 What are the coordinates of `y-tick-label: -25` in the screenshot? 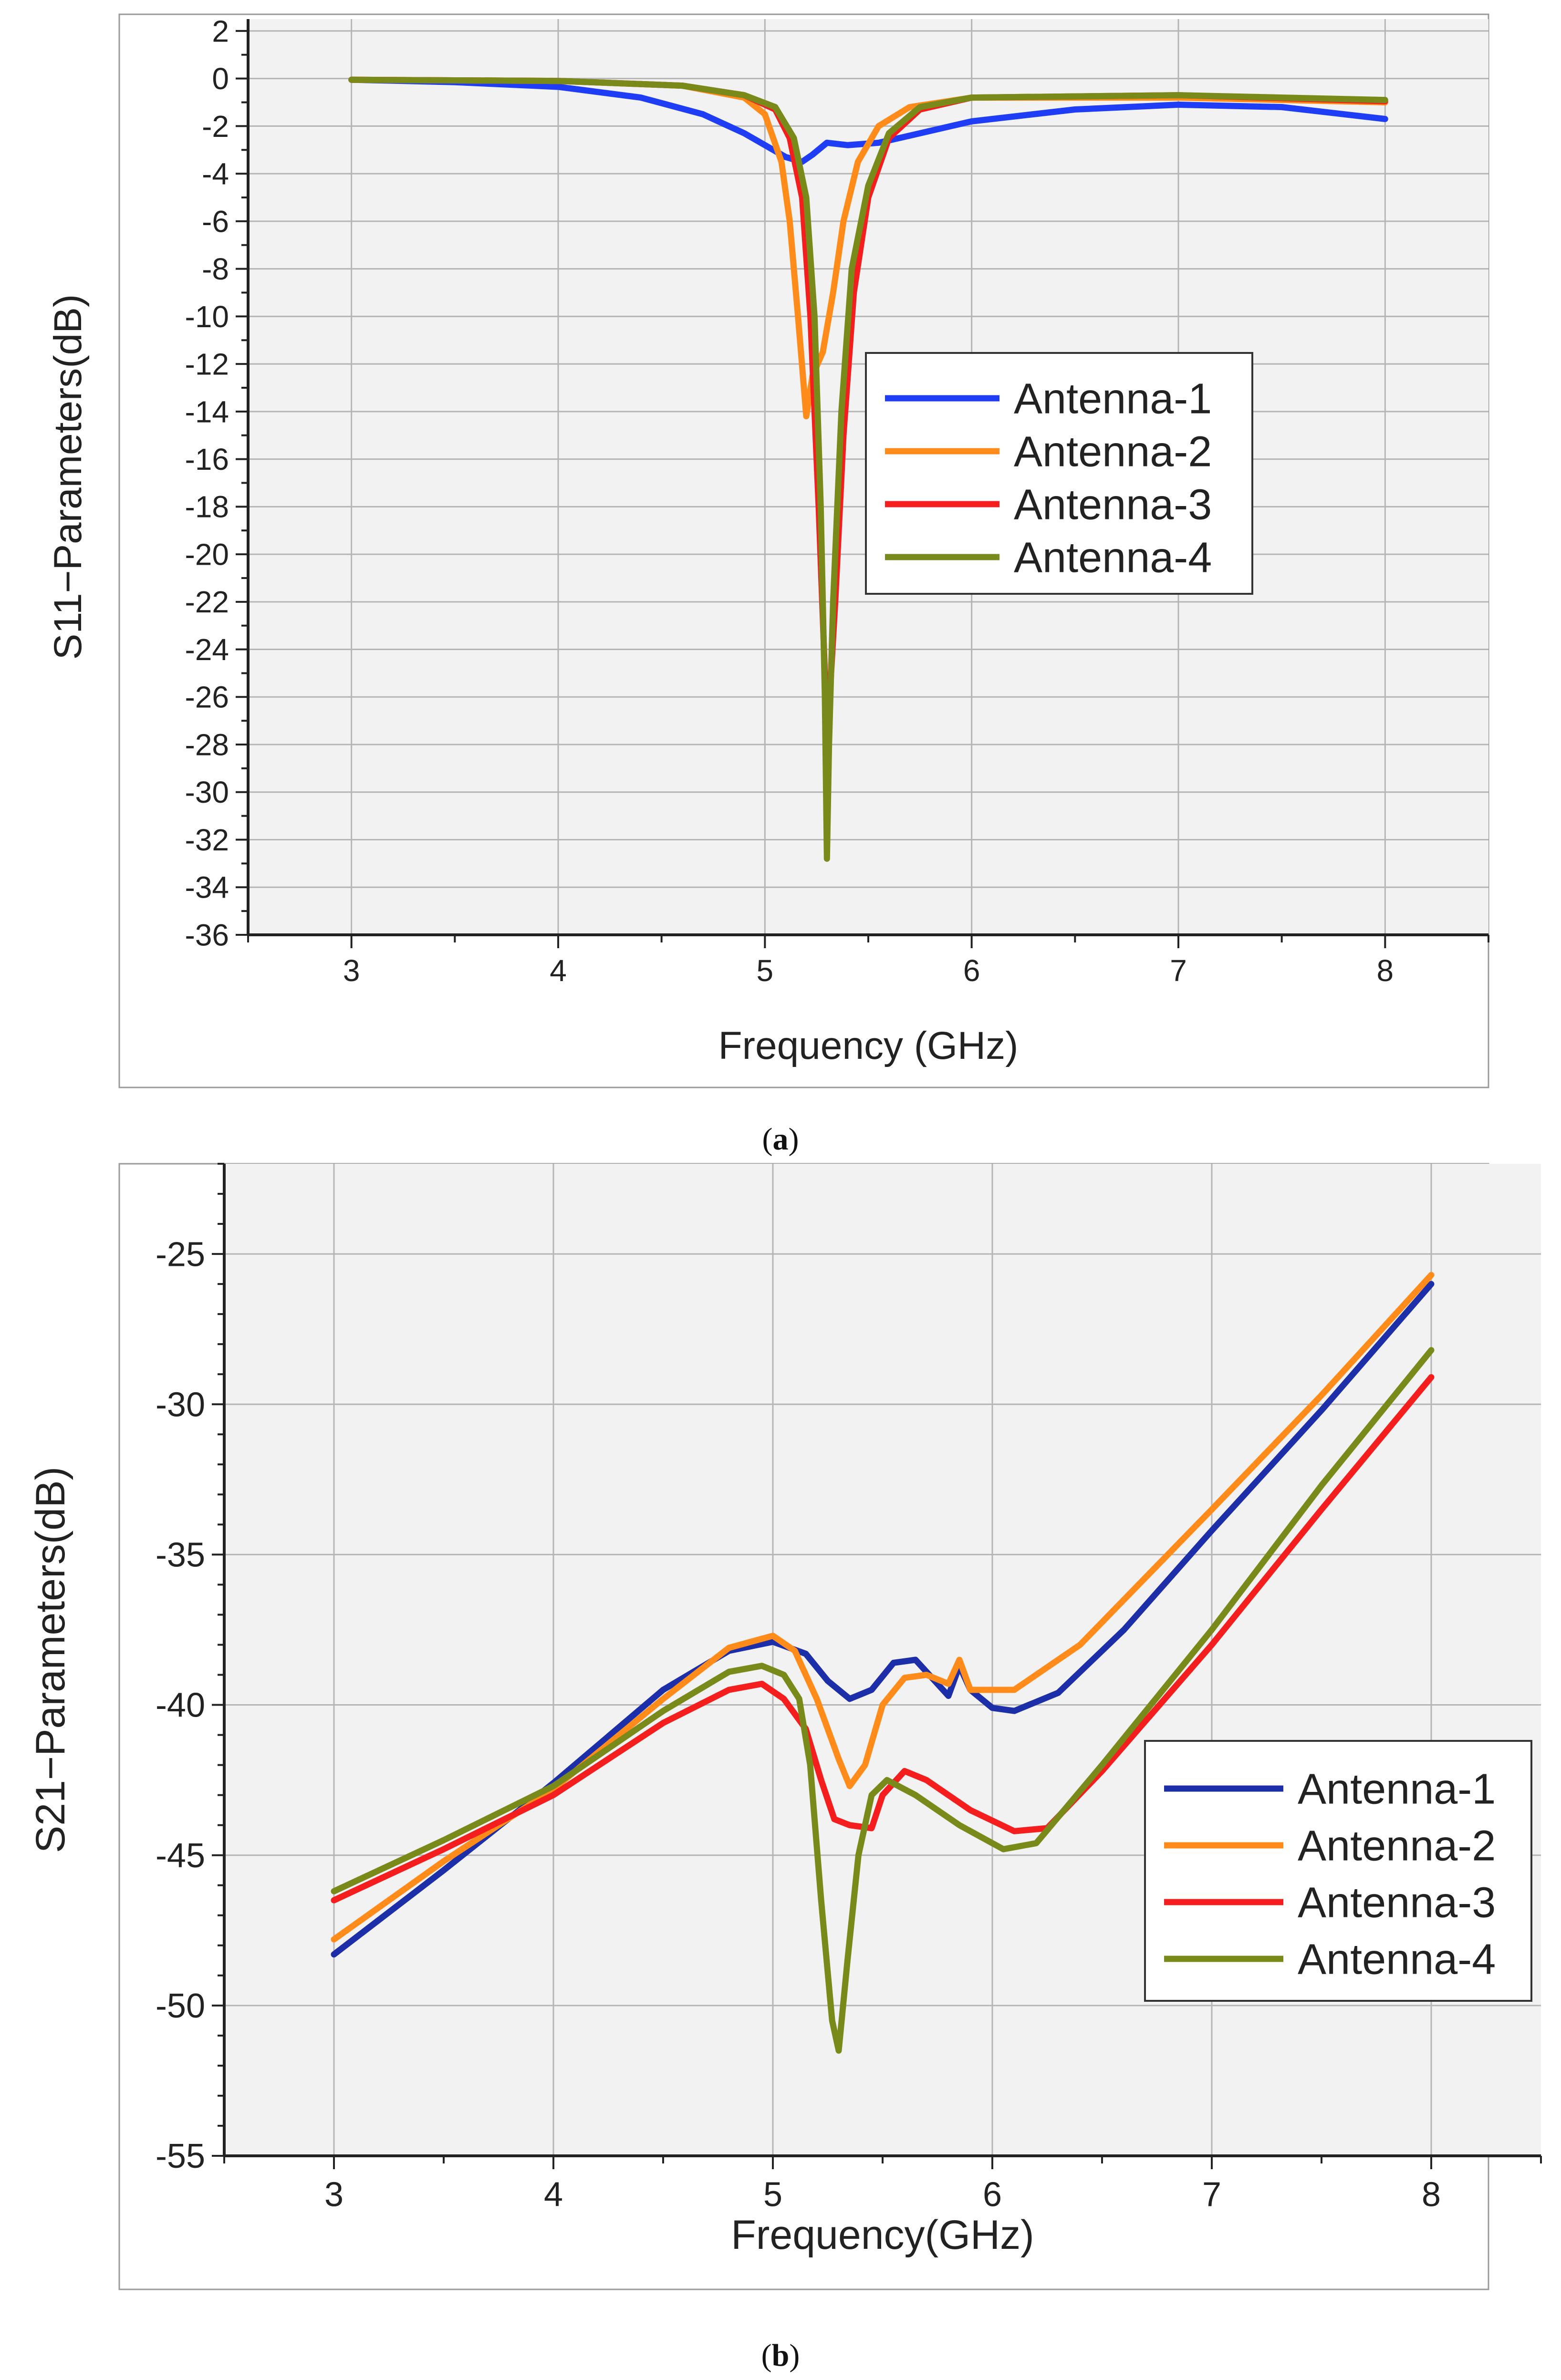 It's located at (181, 1254).